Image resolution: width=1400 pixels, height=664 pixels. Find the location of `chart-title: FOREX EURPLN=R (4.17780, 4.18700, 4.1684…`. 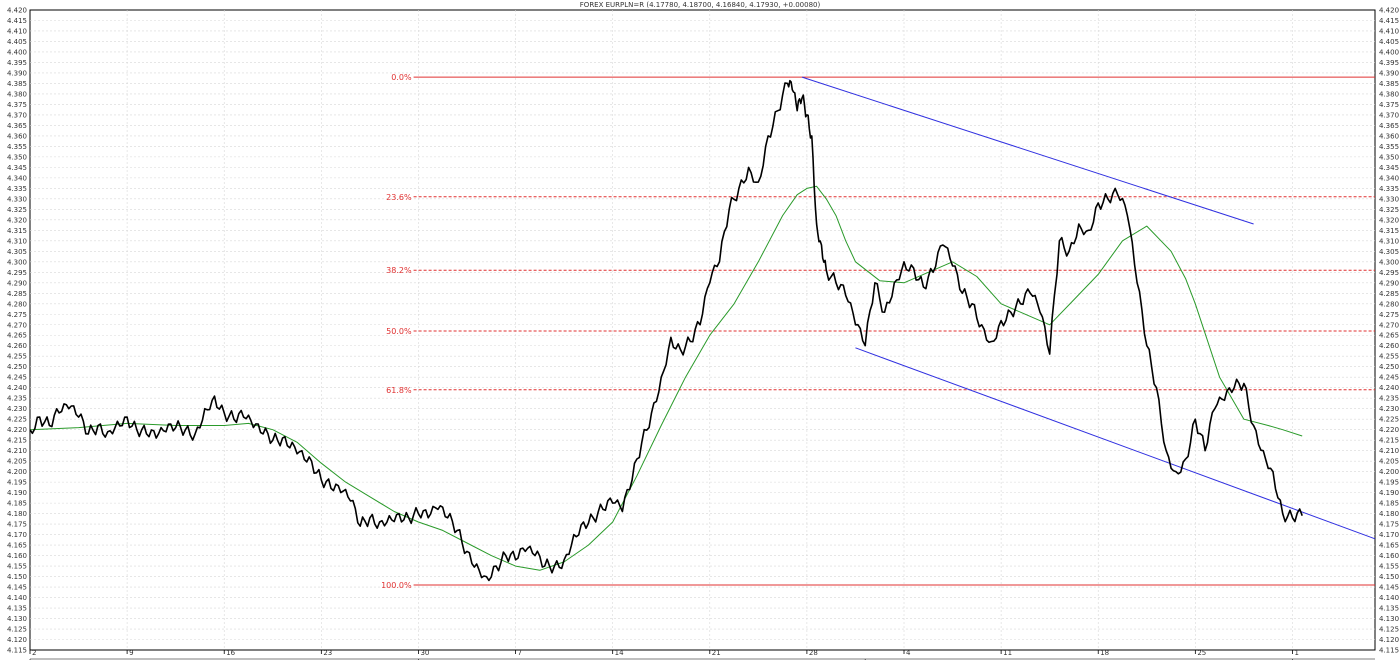

chart-title: FOREX EURPLN=R (4.17780, 4.18700, 4.1684… is located at coordinates (700, 5).